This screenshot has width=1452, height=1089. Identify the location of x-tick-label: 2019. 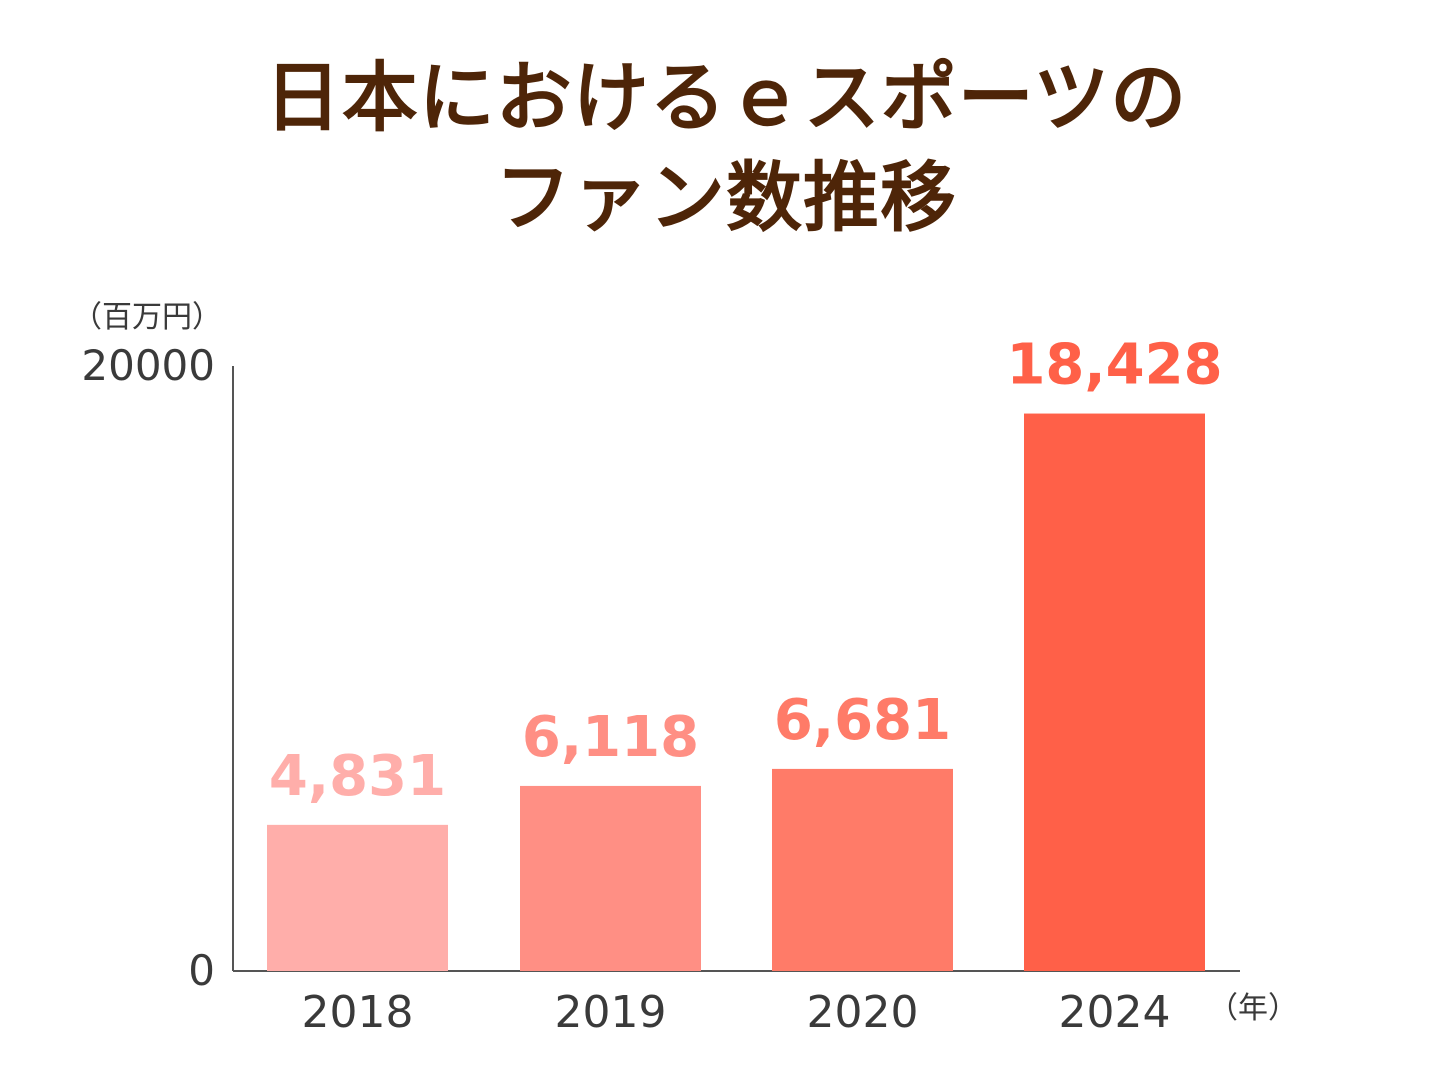
(611, 1012).